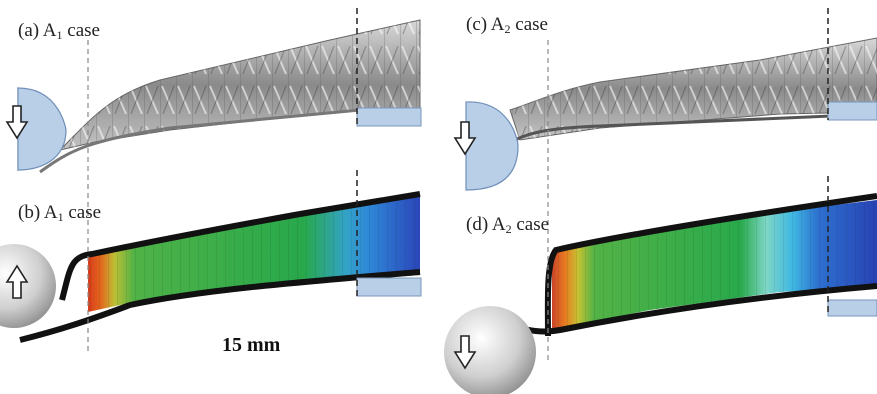  I want to click on panel-d-support, so click(852, 308).